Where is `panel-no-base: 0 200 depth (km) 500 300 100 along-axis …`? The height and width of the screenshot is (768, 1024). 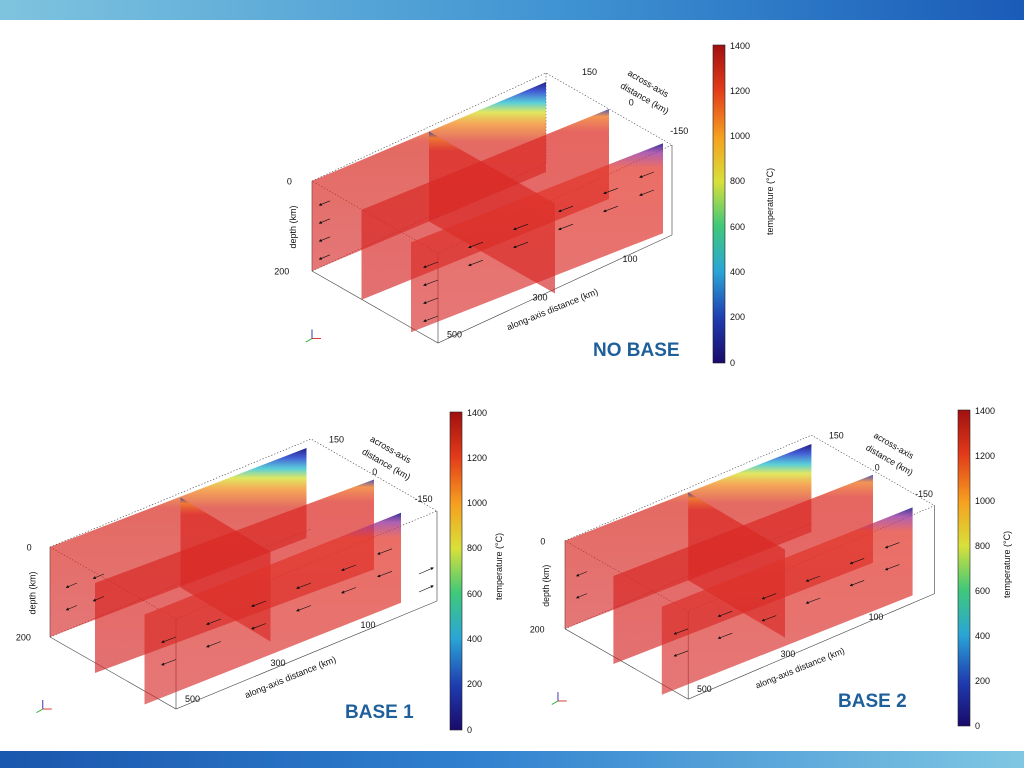
panel-no-base: 0 200 depth (km) 500 300 100 along-axis … is located at coordinates (481, 205).